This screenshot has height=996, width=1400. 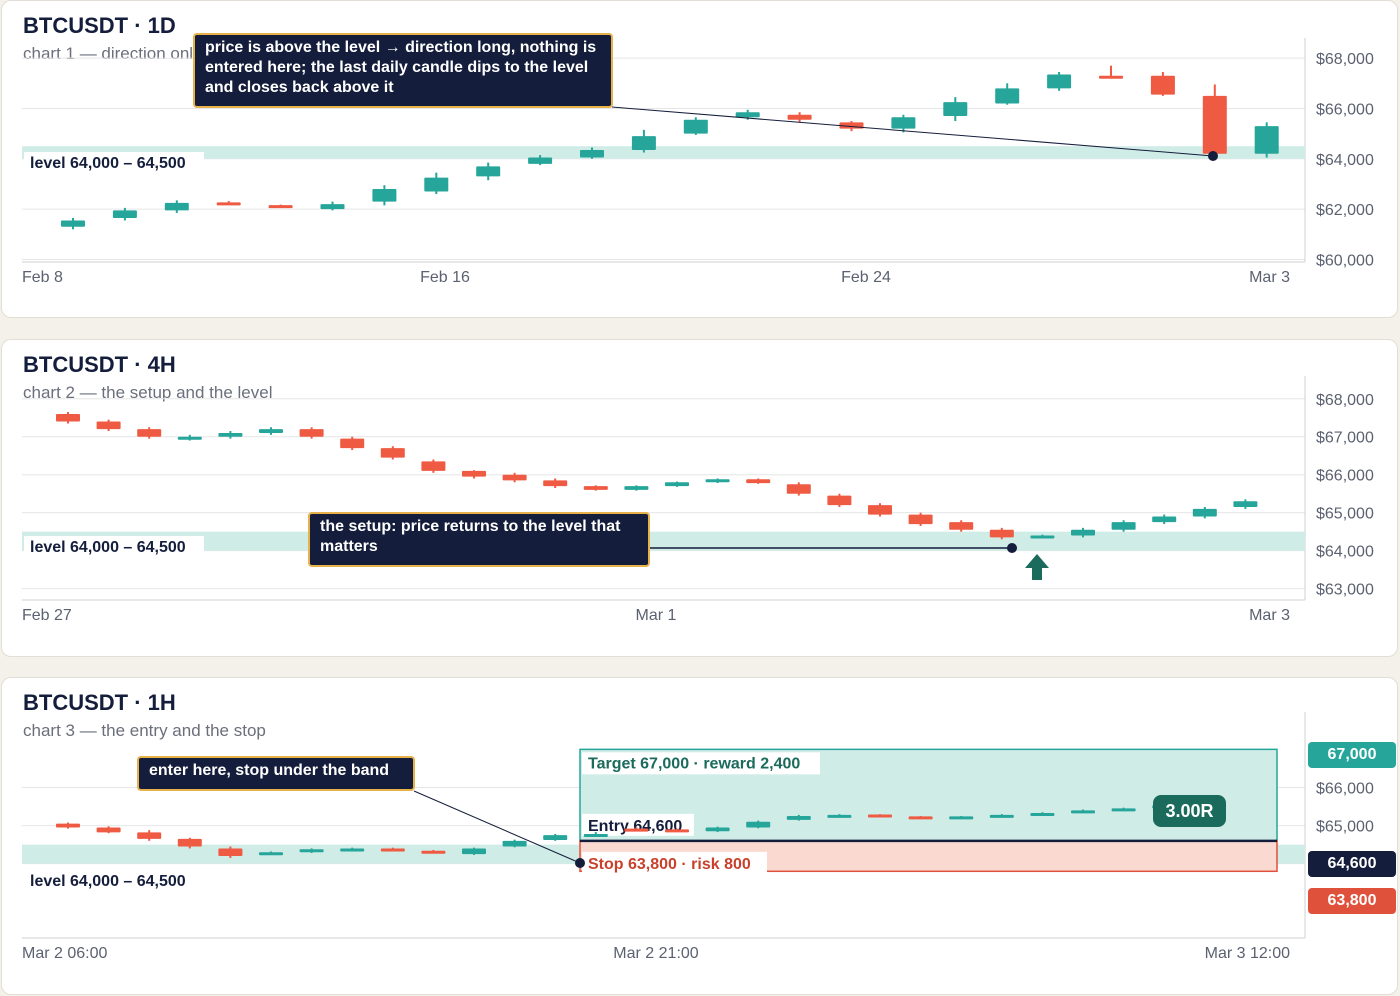 What do you see at coordinates (694, 763) in the screenshot?
I see `target-label: Target 67,000 · reward 2,400` at bounding box center [694, 763].